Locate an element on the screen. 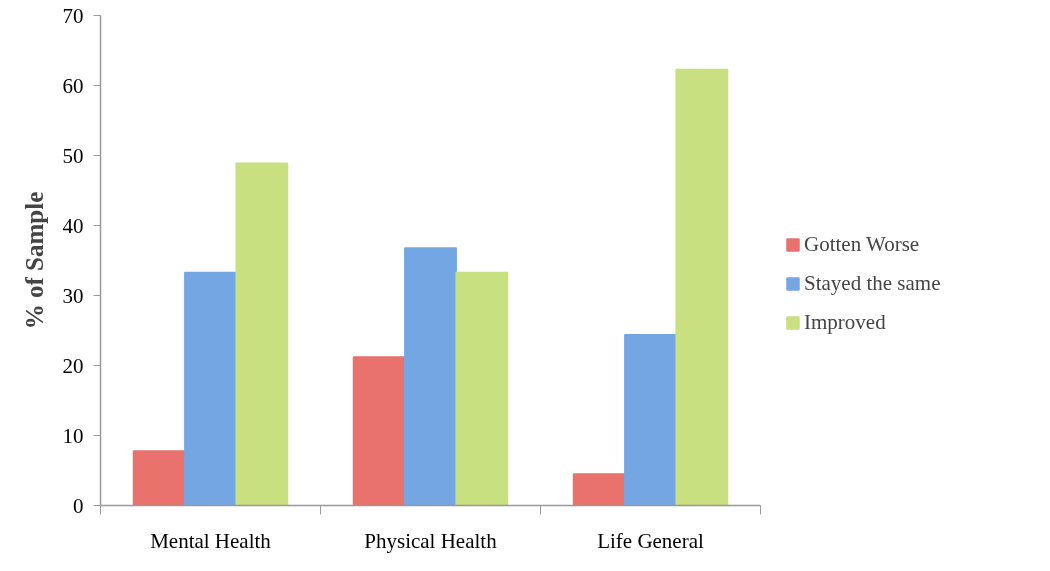 The image size is (1050, 571). y-tick-label: 70 is located at coordinates (73, 15).